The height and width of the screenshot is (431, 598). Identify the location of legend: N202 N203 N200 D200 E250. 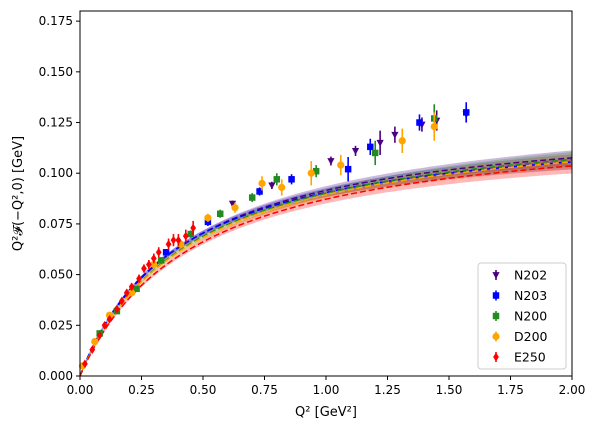
(522, 316).